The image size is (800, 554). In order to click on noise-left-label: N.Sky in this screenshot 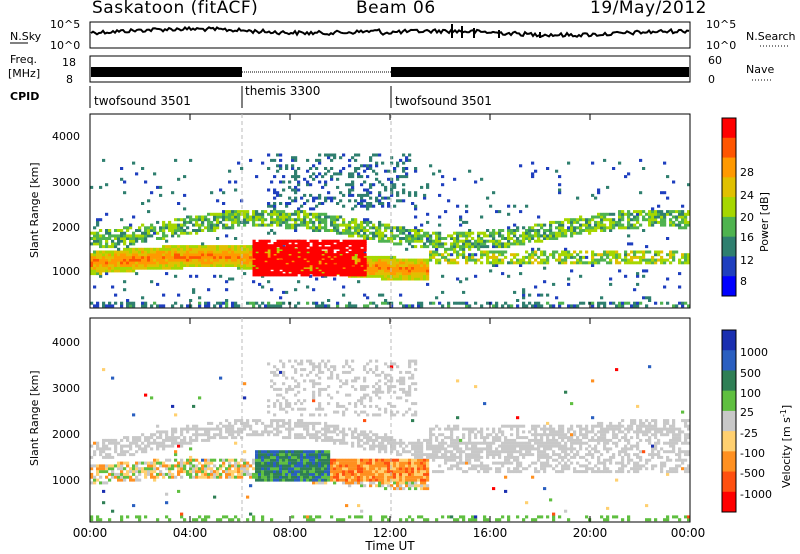, I will do `click(26, 36)`.